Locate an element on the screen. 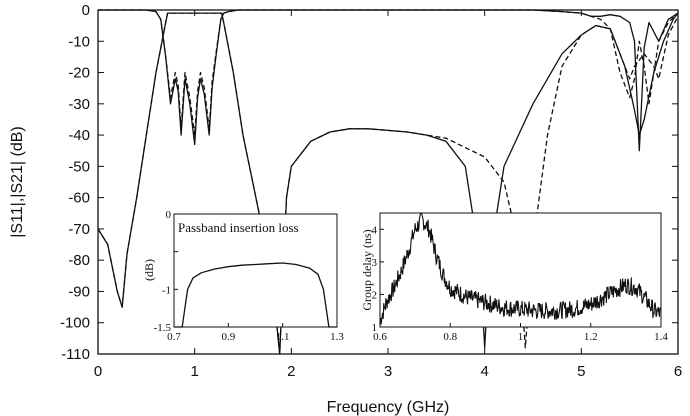 This screenshot has width=690, height=416. main-x-tick-label: 5 is located at coordinates (581, 371).